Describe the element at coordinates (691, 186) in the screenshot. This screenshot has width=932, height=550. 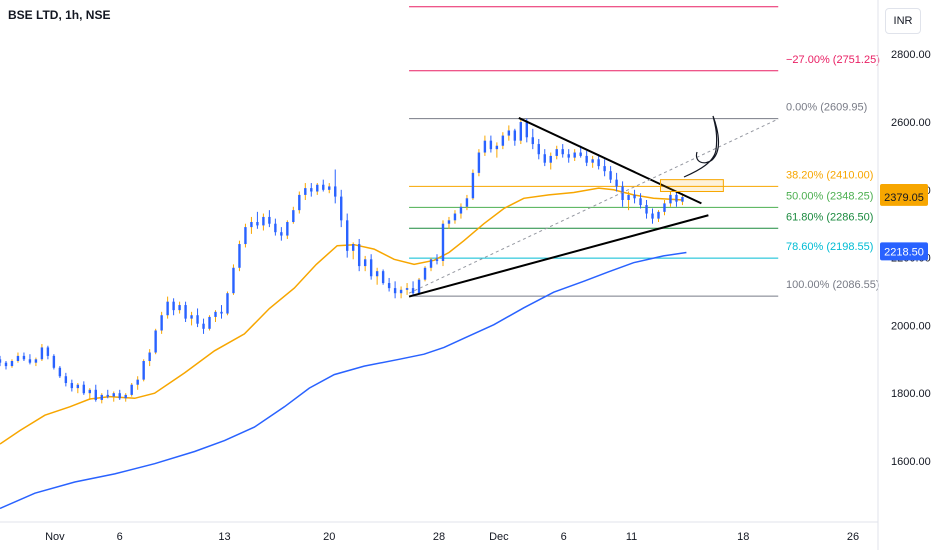
I see `resistance-box` at that location.